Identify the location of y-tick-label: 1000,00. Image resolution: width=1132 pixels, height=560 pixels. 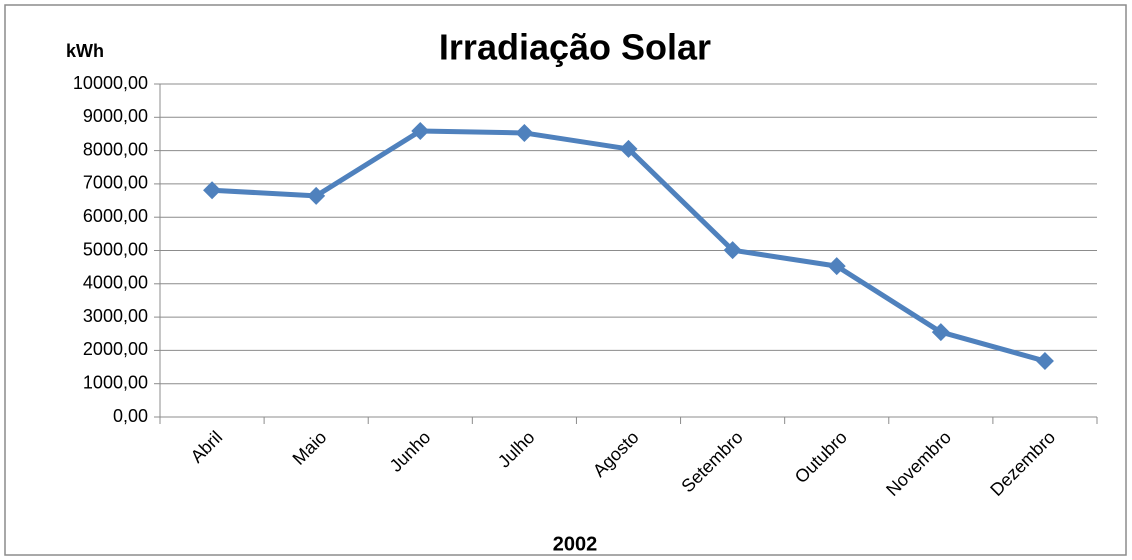
(115, 382).